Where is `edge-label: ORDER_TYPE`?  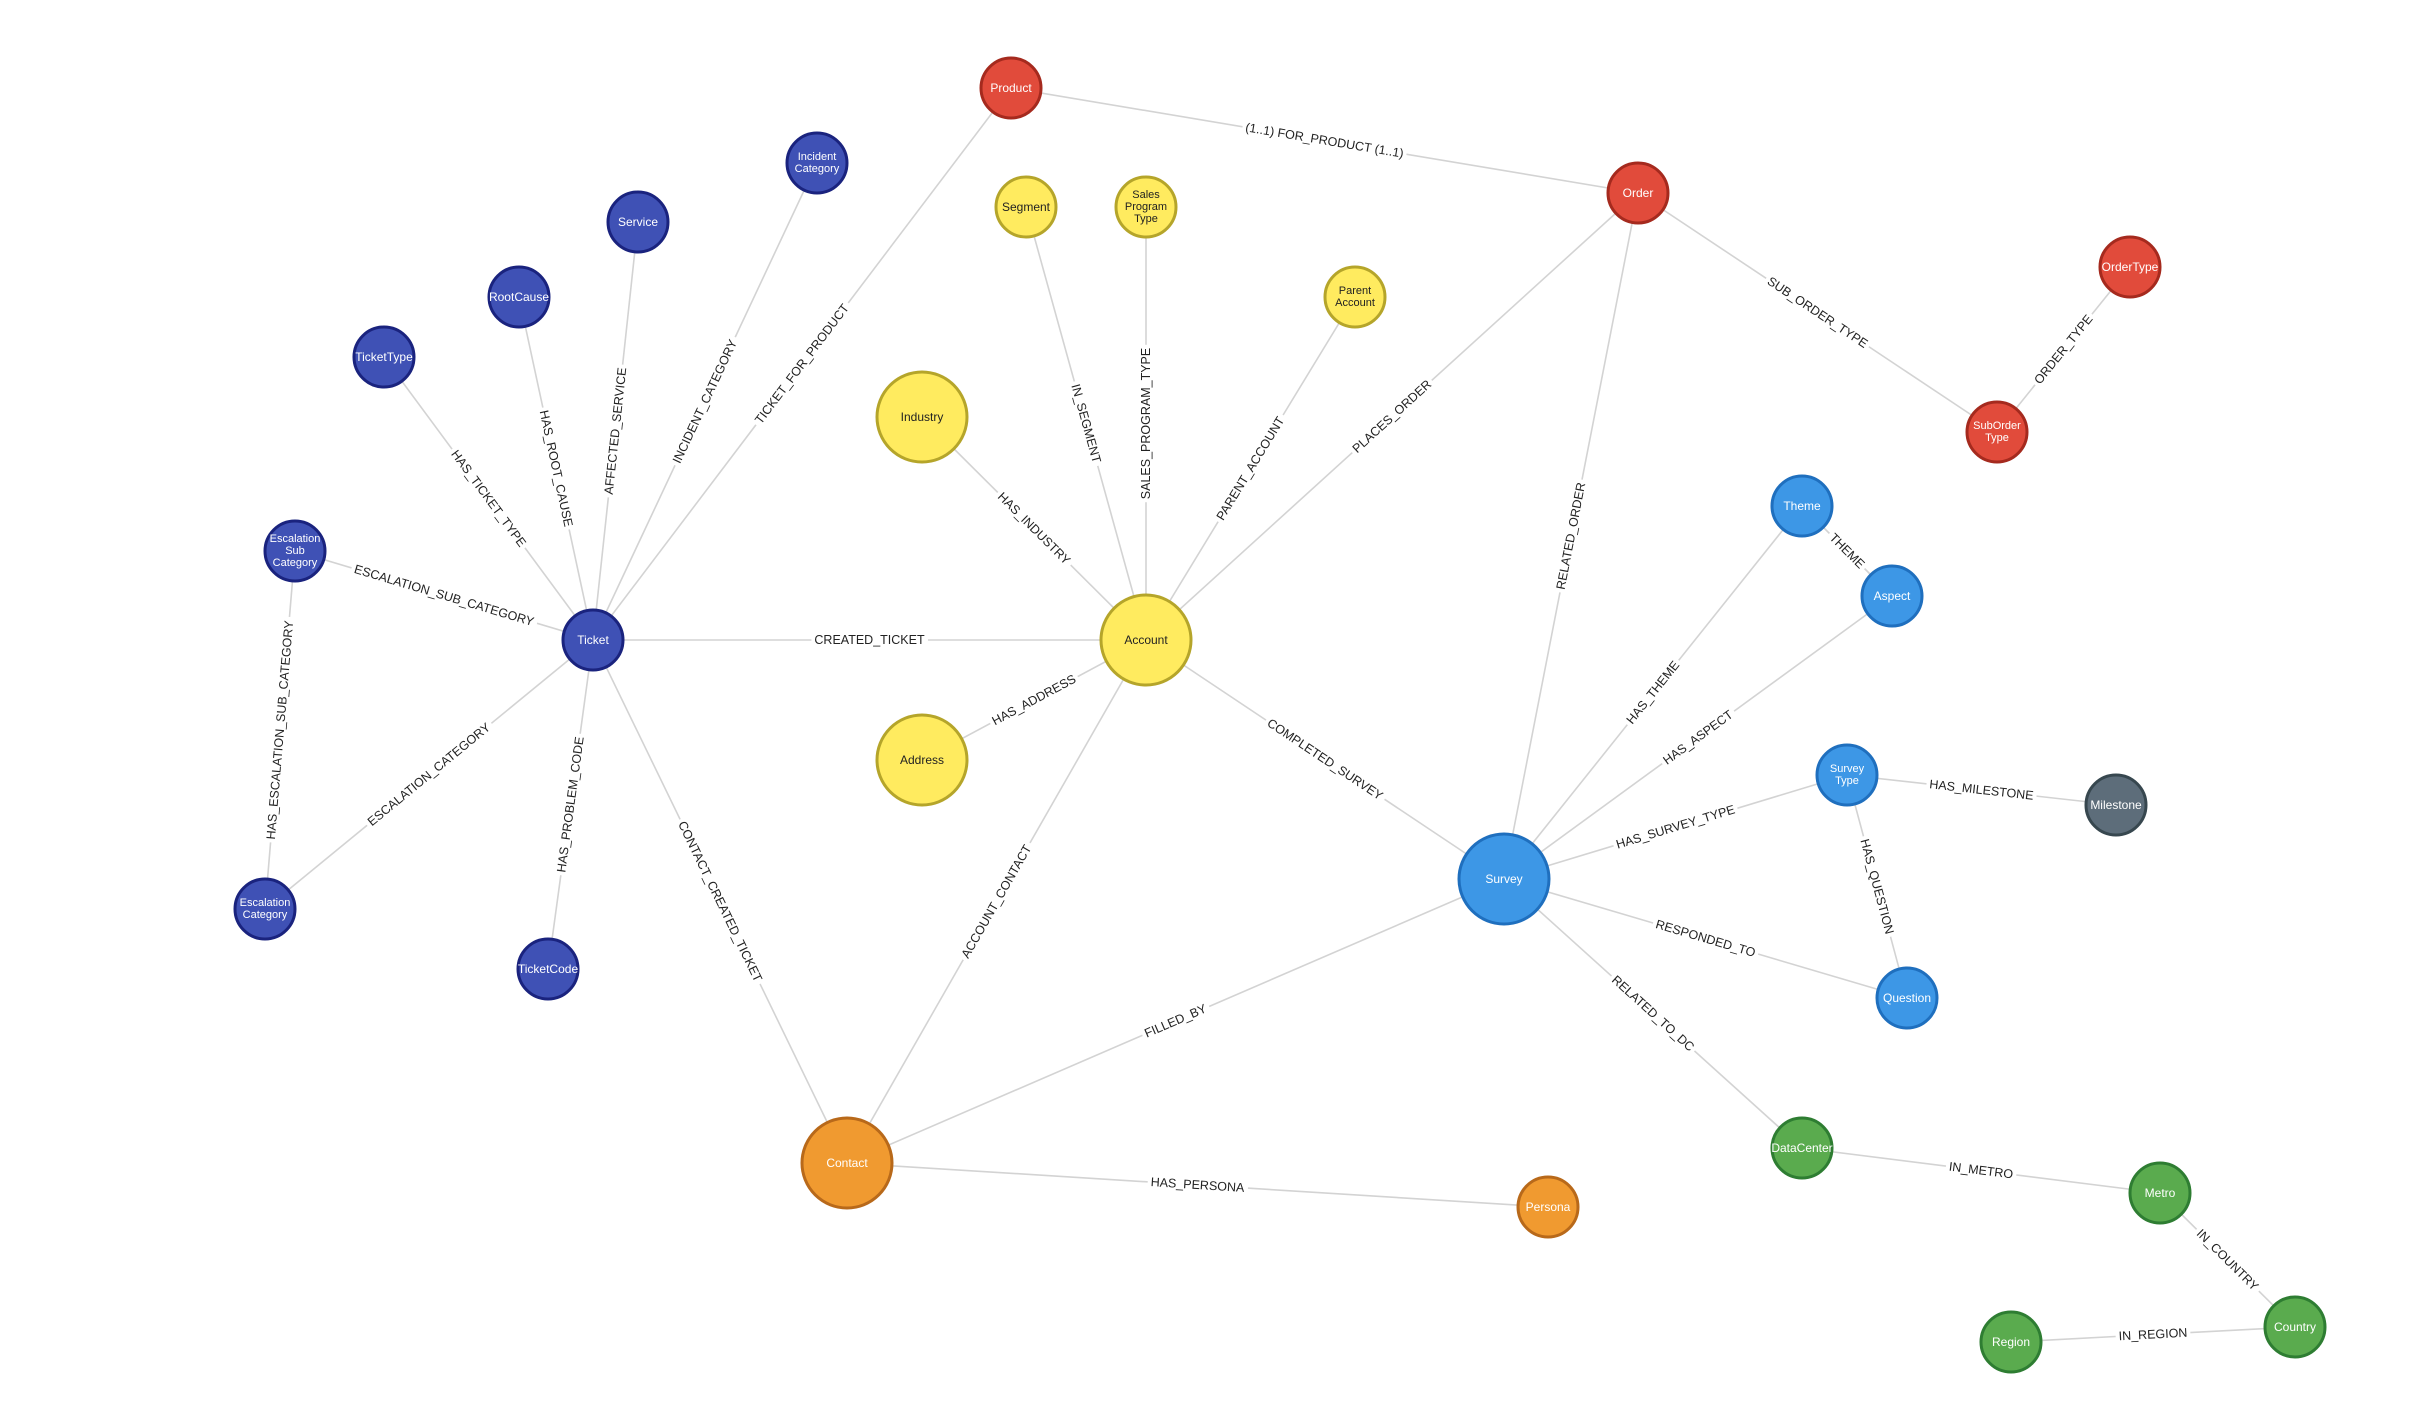
edge-label: ORDER_TYPE is located at coordinates (2063, 349).